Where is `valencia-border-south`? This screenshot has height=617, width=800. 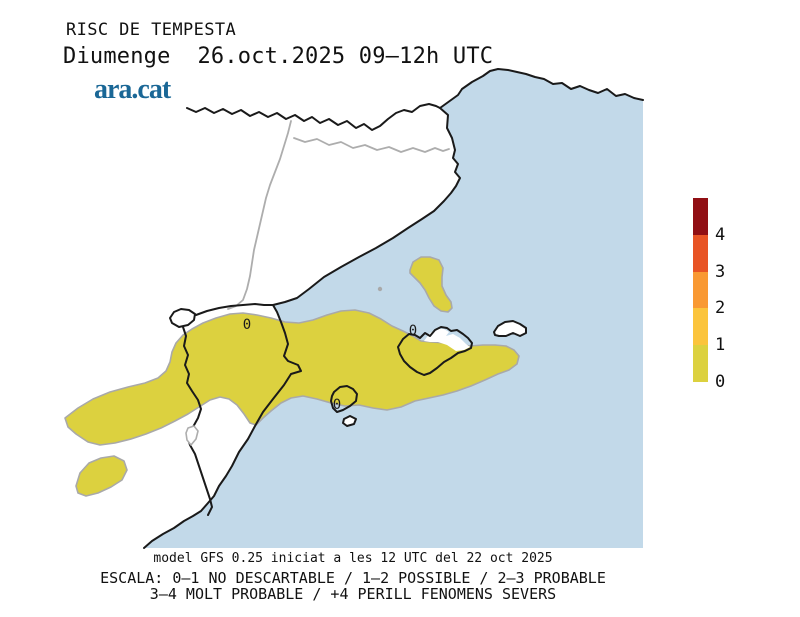 valencia-border-south is located at coordinates (197, 421).